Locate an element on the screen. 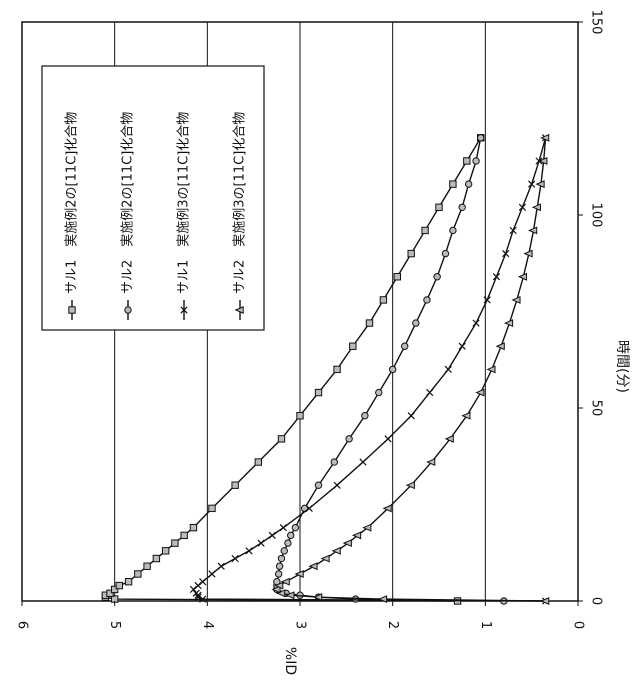 The image size is (640, 691). y-tick-label: 2 is located at coordinates (392, 625).